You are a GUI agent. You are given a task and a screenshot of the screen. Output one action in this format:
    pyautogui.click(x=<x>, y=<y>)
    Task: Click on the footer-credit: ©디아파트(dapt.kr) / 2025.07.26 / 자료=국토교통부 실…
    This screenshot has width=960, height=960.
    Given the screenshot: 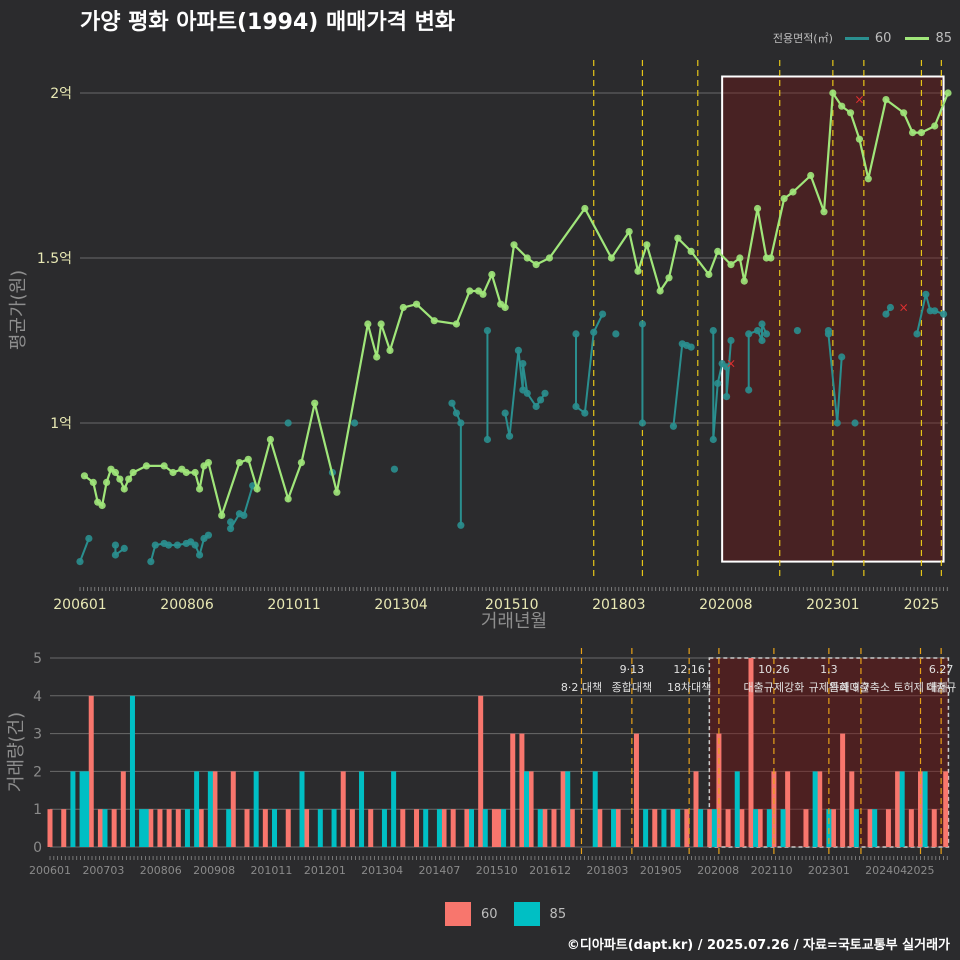 What is the action you would take?
    pyautogui.click(x=758, y=945)
    